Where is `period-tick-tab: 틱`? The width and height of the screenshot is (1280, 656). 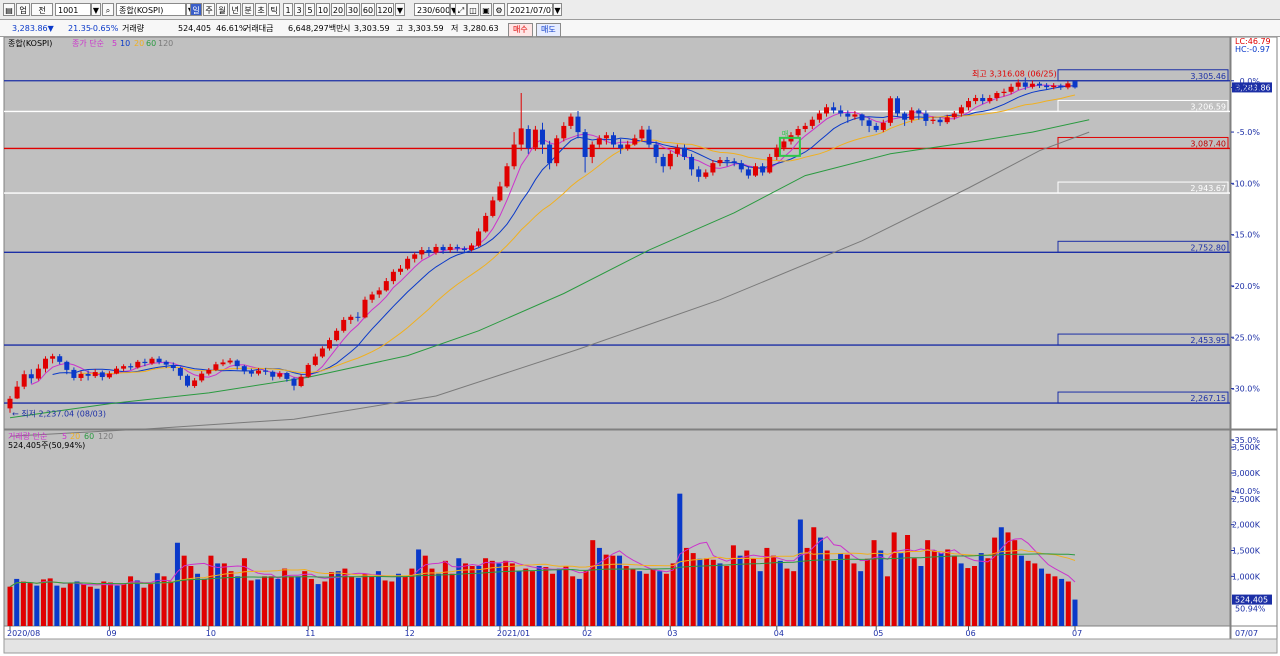
period-tick-tab: 틱 is located at coordinates (274, 9).